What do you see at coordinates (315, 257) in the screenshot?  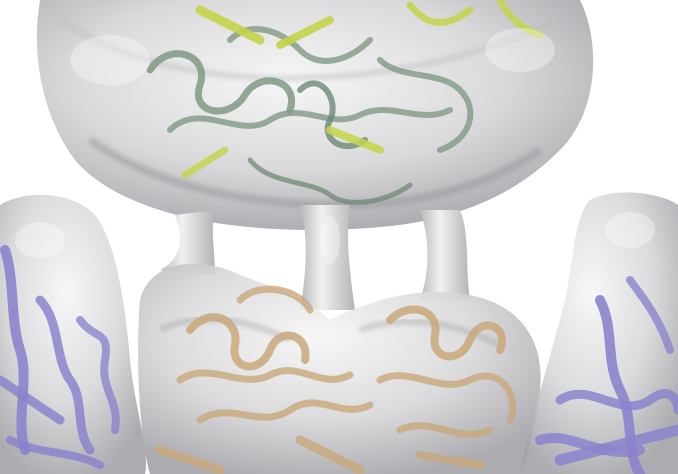 I see `connecting-stalks` at bounding box center [315, 257].